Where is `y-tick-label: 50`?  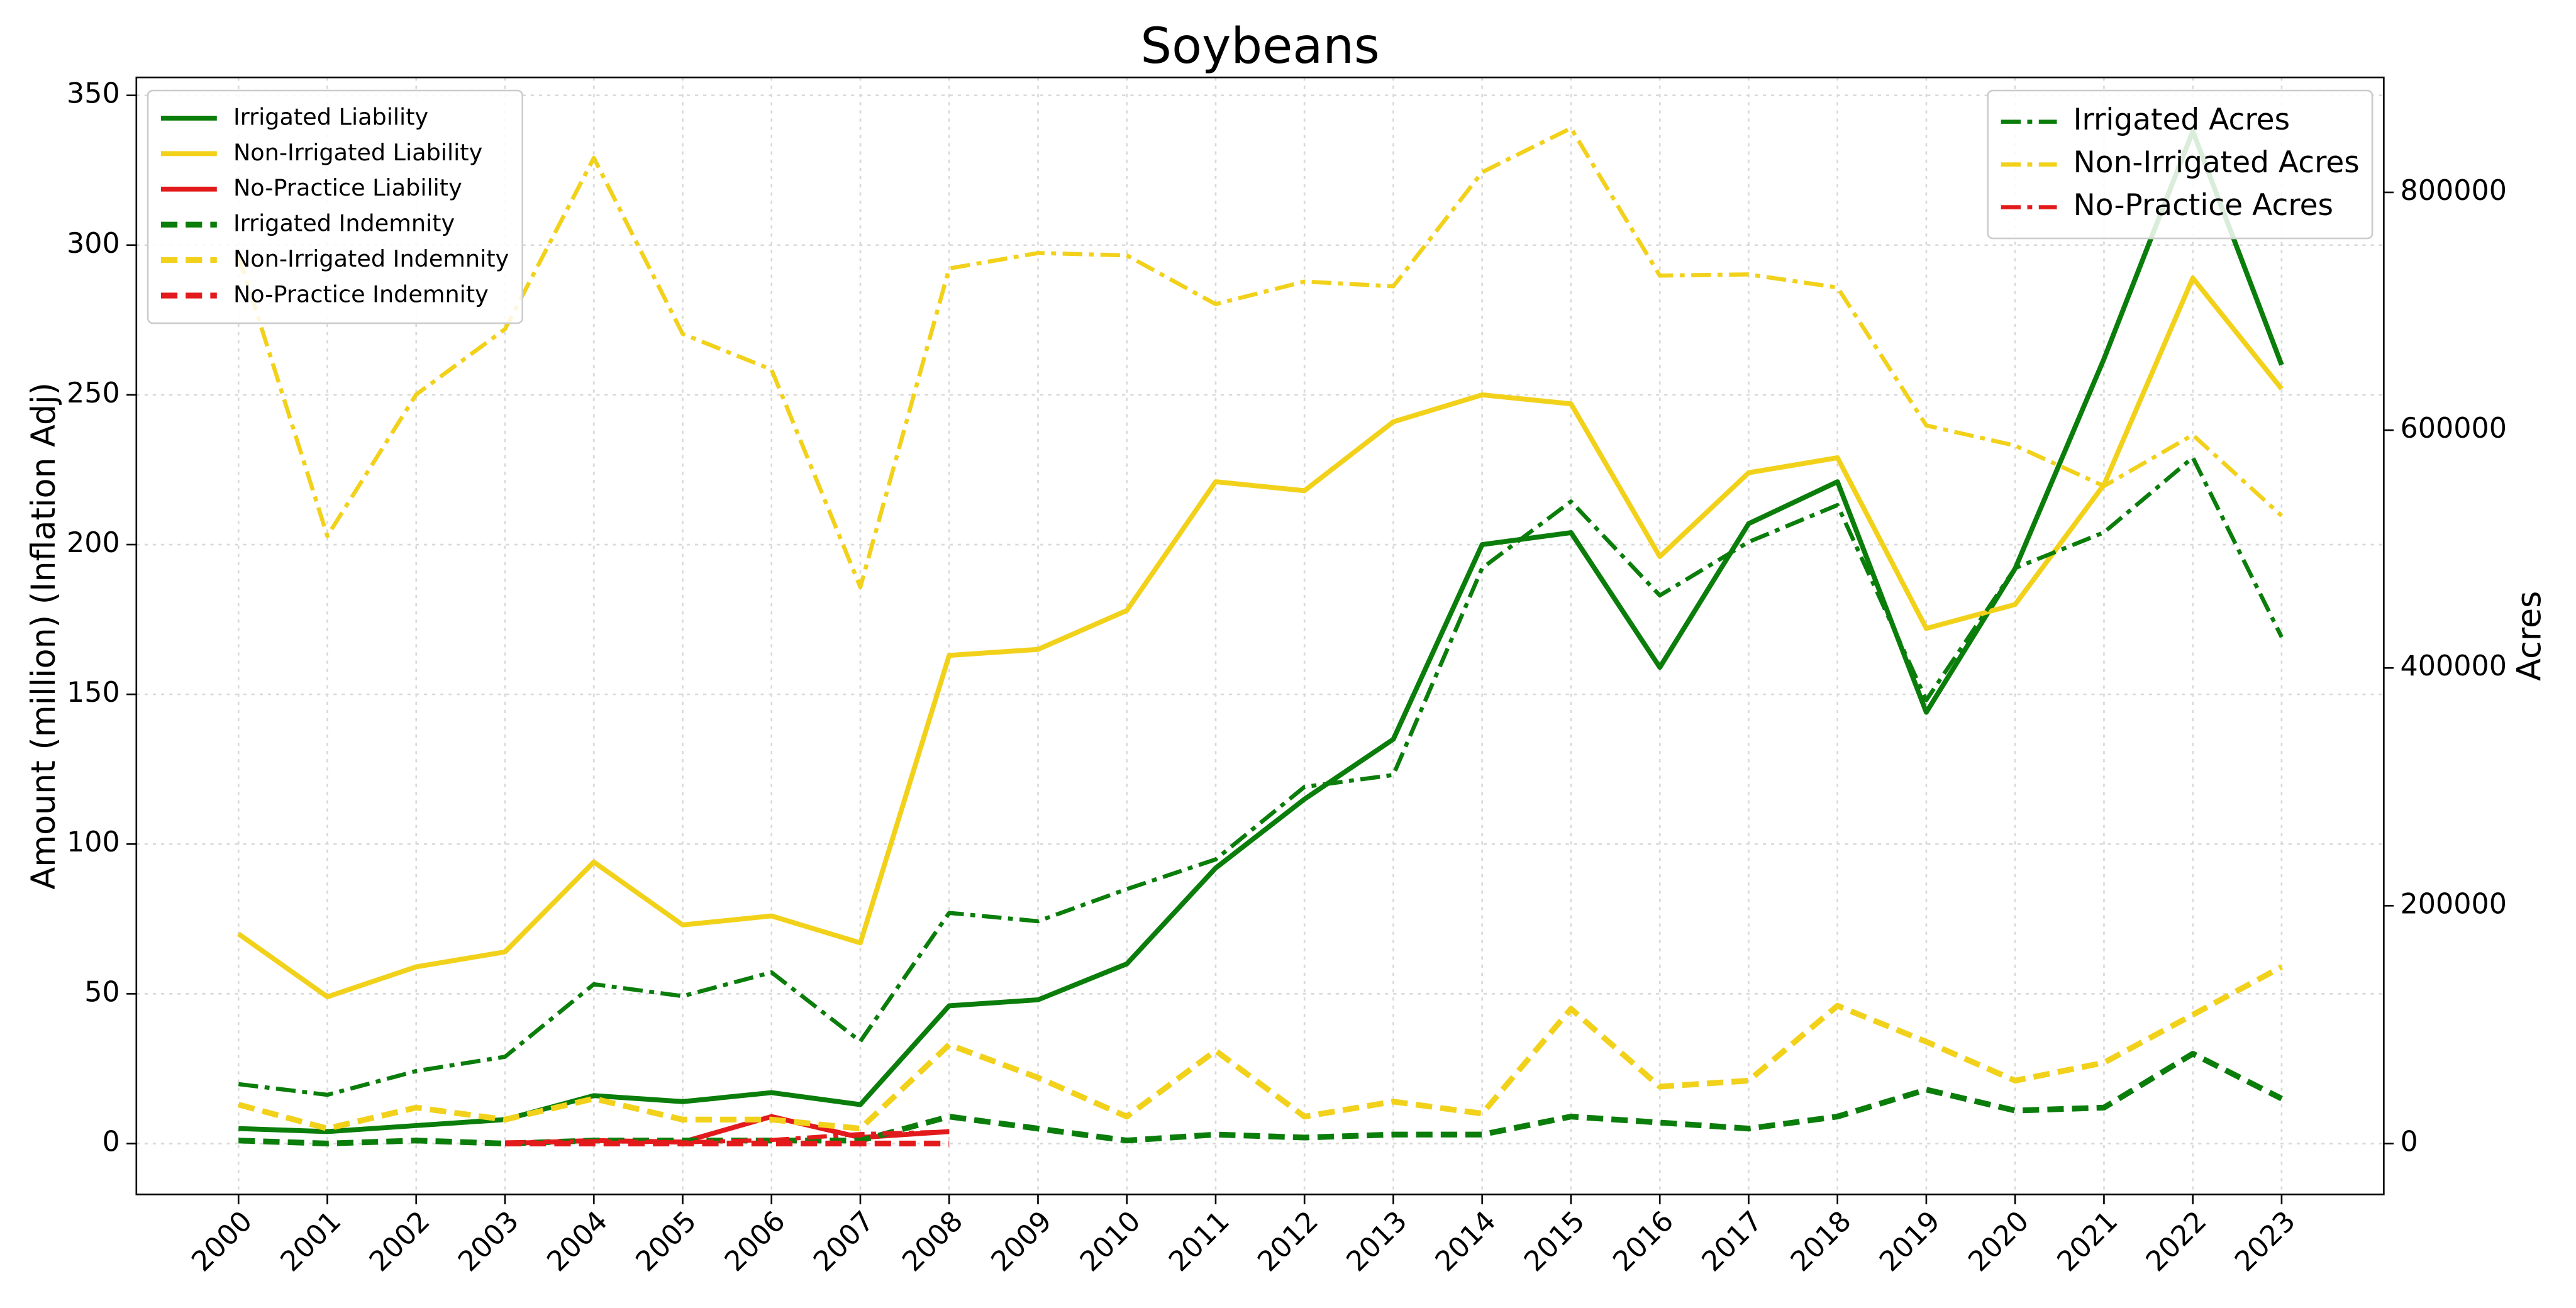
y-tick-label: 50 is located at coordinates (102, 992).